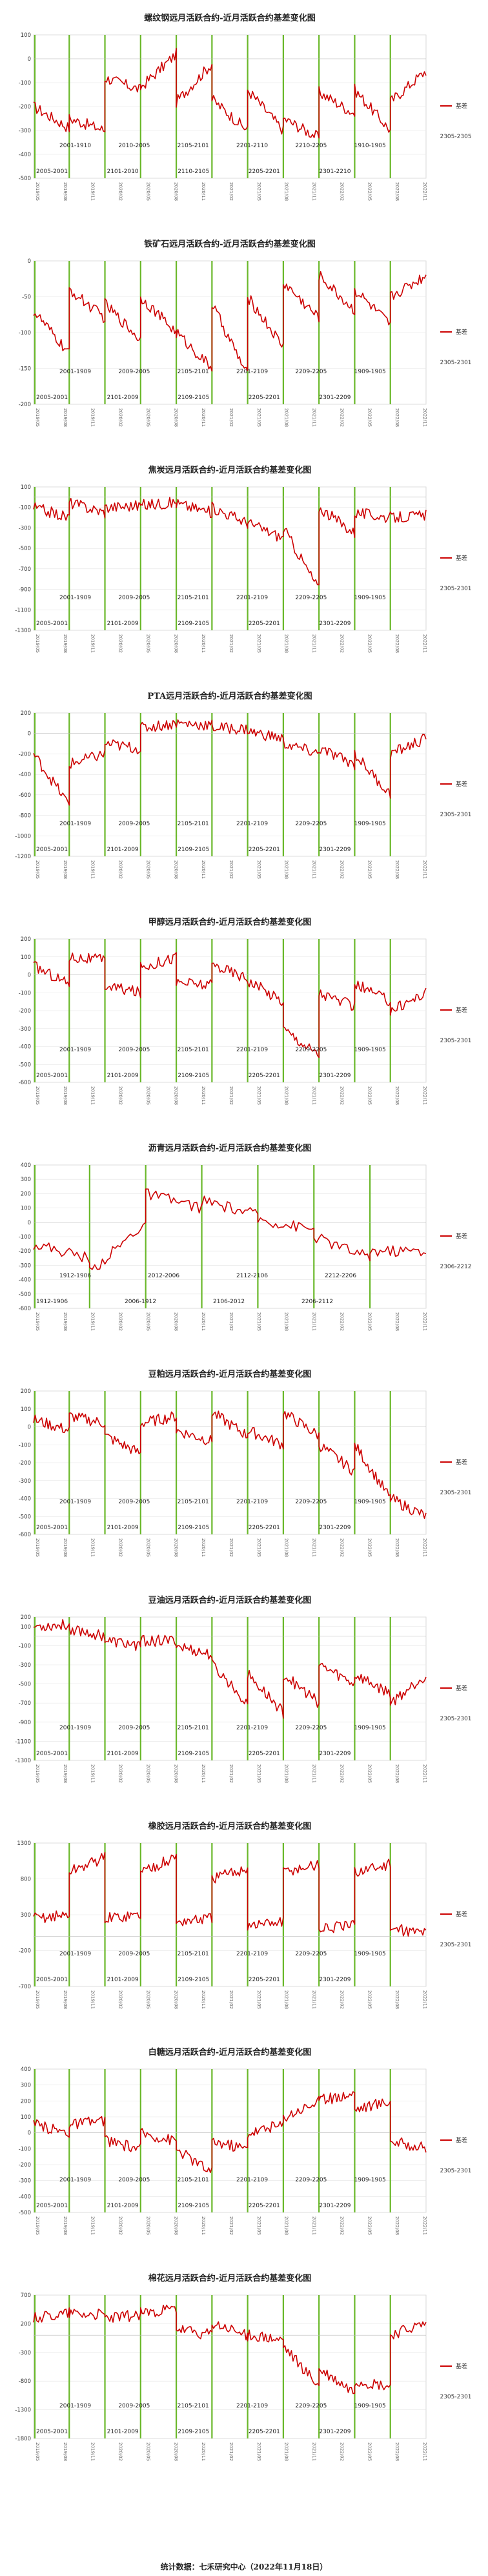  What do you see at coordinates (455, 2171) in the screenshot?
I see `current-contract-label: 2305-2301` at bounding box center [455, 2171].